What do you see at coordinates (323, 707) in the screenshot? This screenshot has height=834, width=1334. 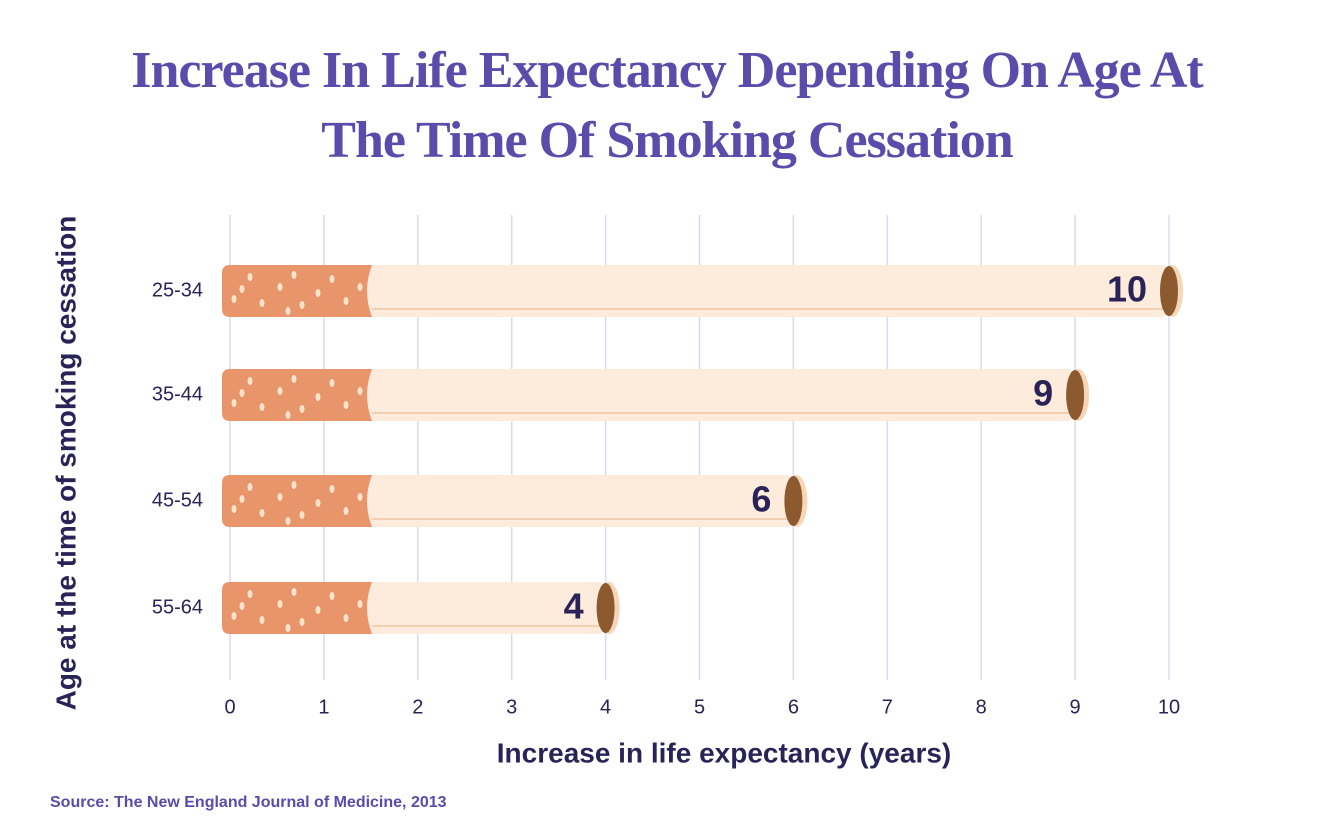 I see `x-tick-label: 1` at bounding box center [323, 707].